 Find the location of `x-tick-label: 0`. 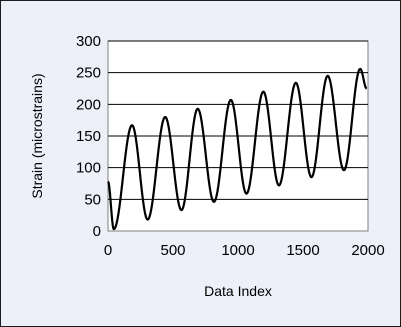

x-tick-label: 0 is located at coordinates (108, 250).